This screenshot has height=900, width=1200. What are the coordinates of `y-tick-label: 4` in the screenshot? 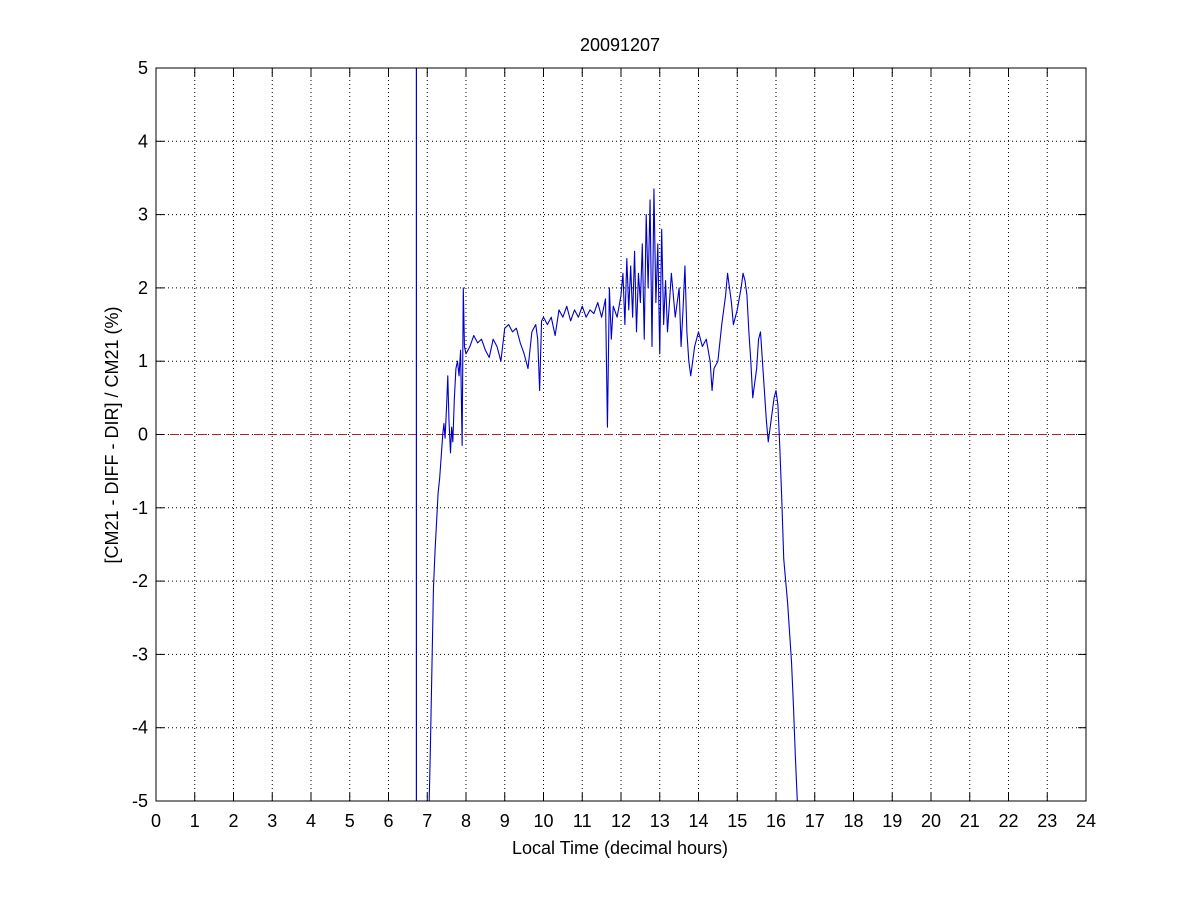 It's located at (143, 141).